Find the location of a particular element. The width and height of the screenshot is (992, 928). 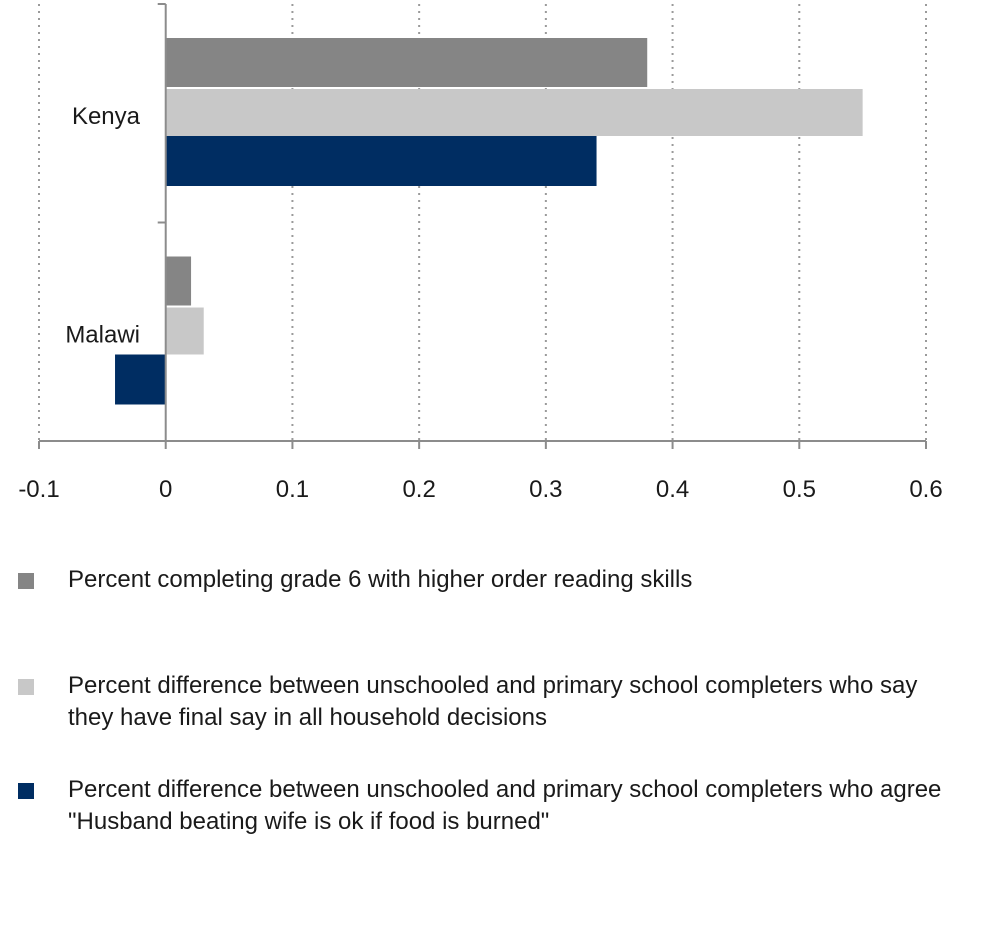

x-tick-label: 0.4 is located at coordinates (672, 489).